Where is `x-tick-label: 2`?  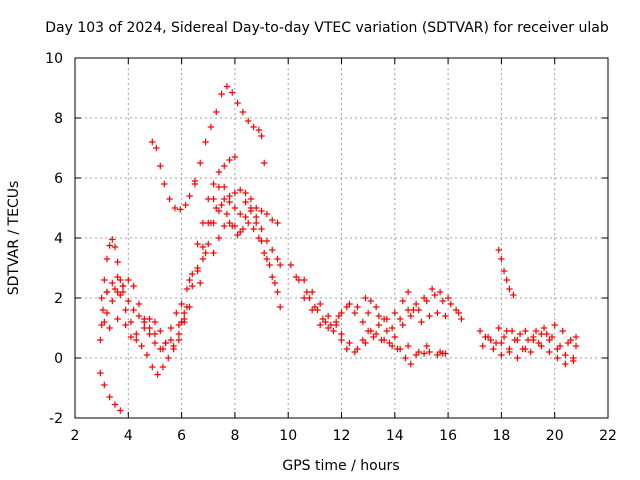
x-tick-label: 2 is located at coordinates (75, 436).